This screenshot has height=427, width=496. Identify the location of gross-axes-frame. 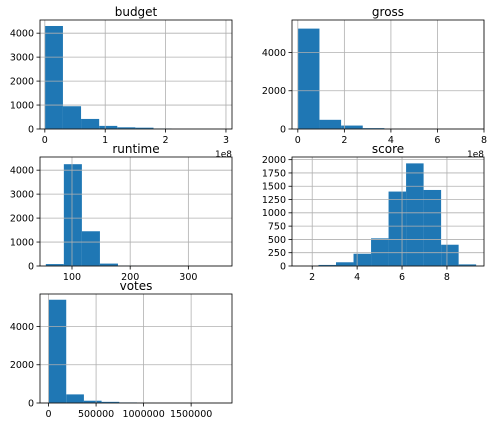
(388, 74).